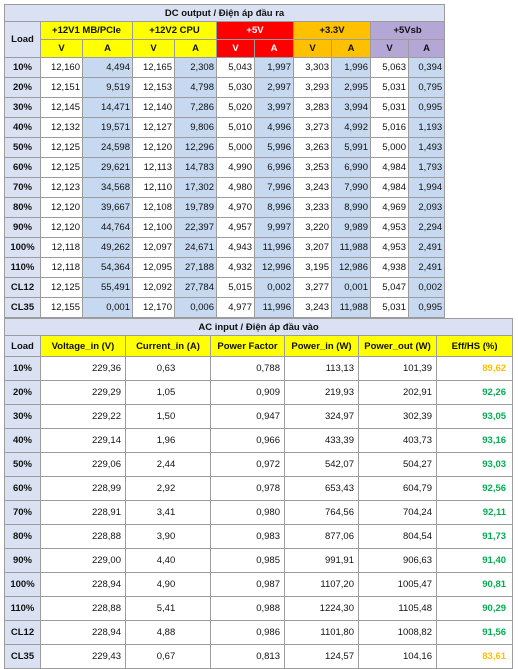  Describe the element at coordinates (107, 267) in the screenshot. I see `current-cell: 54,364` at that location.